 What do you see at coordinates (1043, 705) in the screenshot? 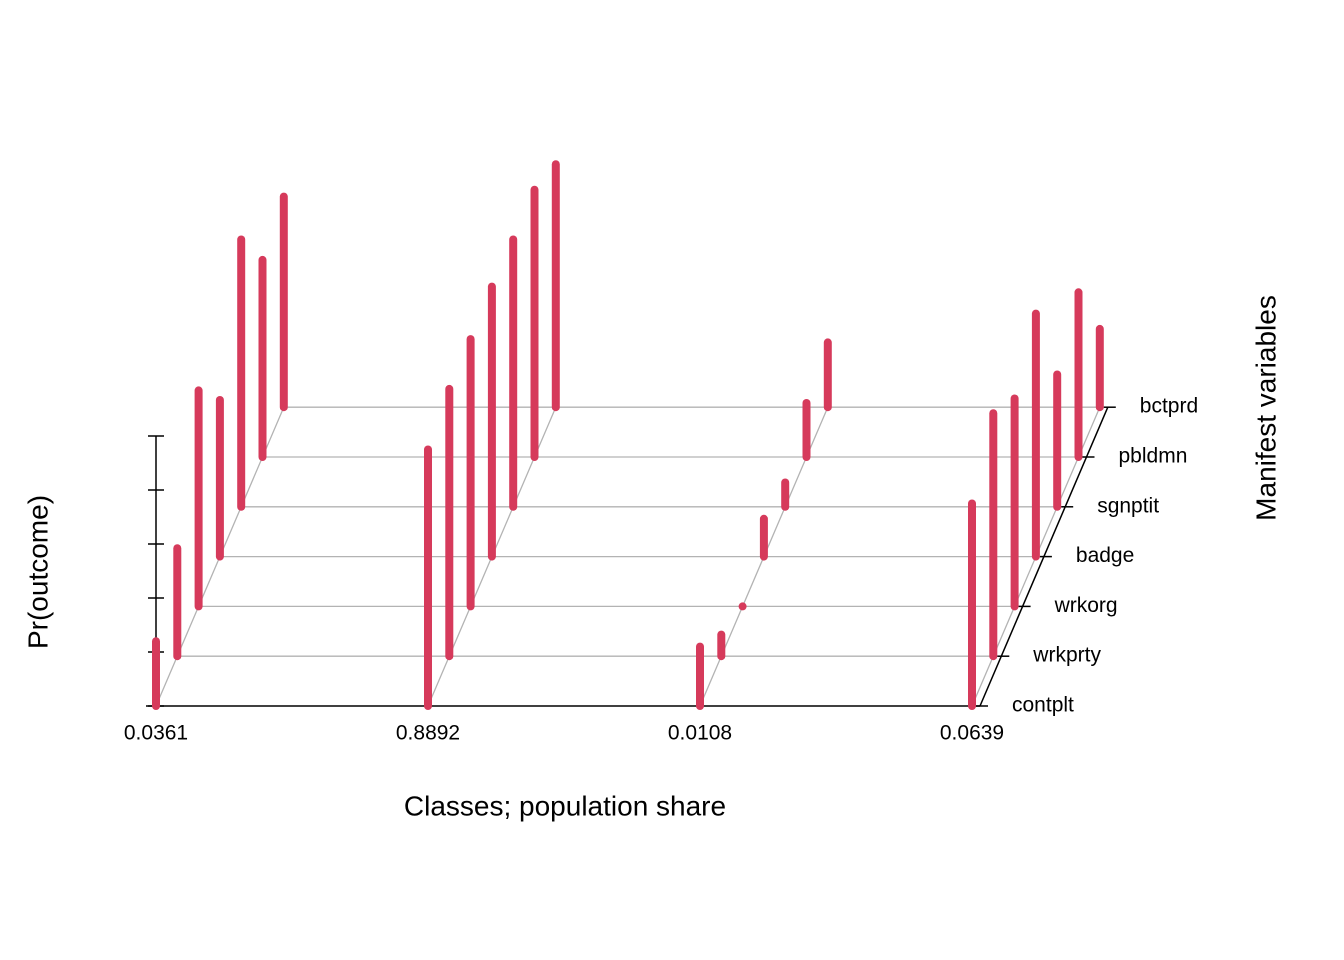
I see `z-tick-label: contplt` at bounding box center [1043, 705].